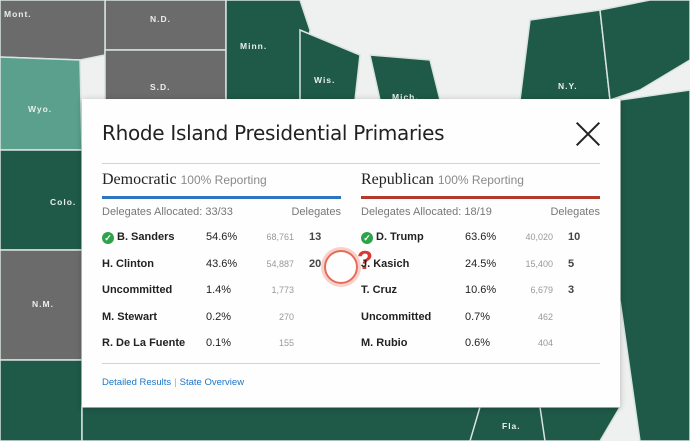 The width and height of the screenshot is (690, 441). What do you see at coordinates (351, 363) in the screenshot?
I see `footer-divider` at bounding box center [351, 363].